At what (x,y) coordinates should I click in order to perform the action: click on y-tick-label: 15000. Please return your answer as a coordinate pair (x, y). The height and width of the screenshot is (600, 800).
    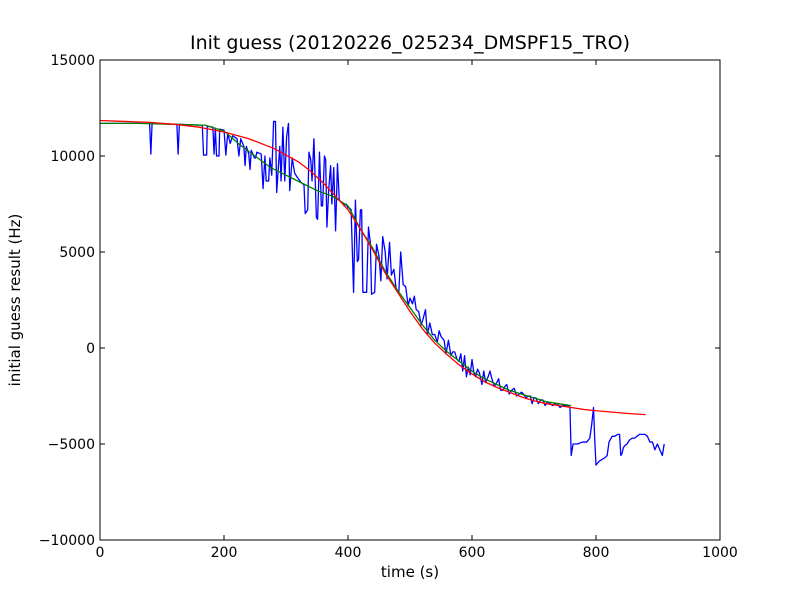
    Looking at the image, I should click on (72, 61).